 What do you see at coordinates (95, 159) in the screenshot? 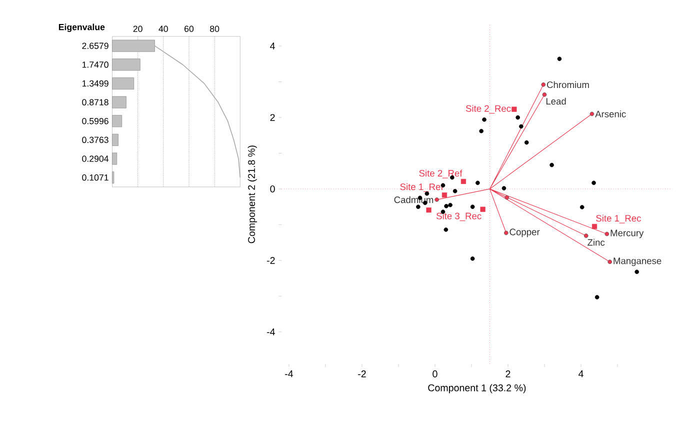
I see `y-tick-label: 0.2904` at bounding box center [95, 159].